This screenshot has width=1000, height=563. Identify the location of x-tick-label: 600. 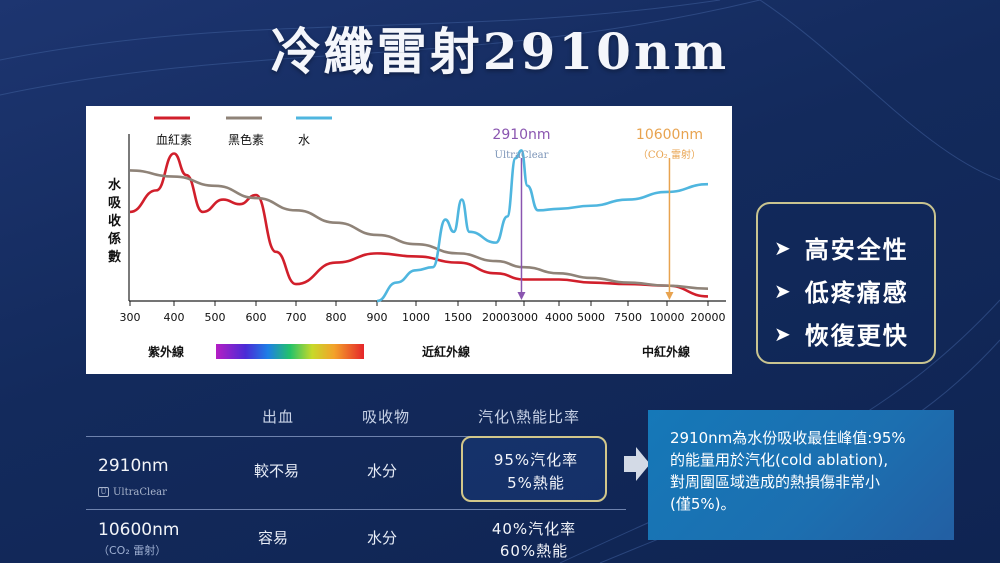
(256, 317).